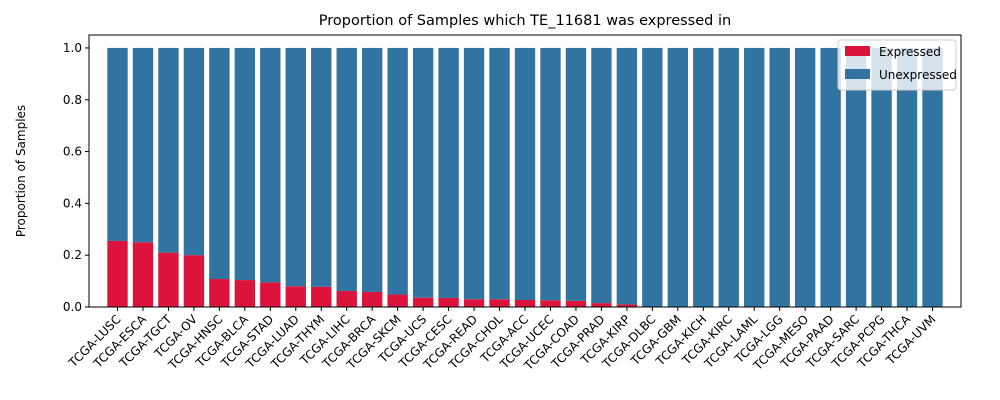 The image size is (1000, 400). Describe the element at coordinates (910, 52) in the screenshot. I see `legend-label-expressed: Expressed` at that location.